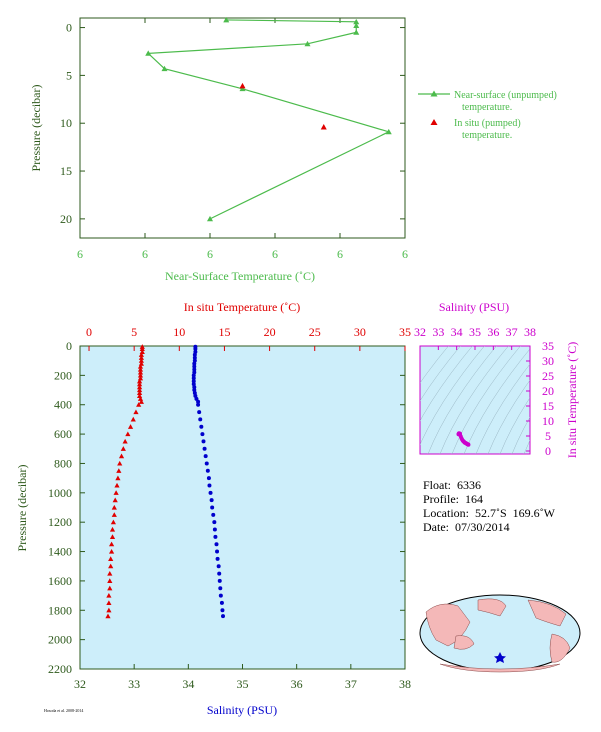 The height and width of the screenshot is (732, 601). Describe the element at coordinates (548, 346) in the screenshot. I see `ts-temp-tick-label: 35` at that location.